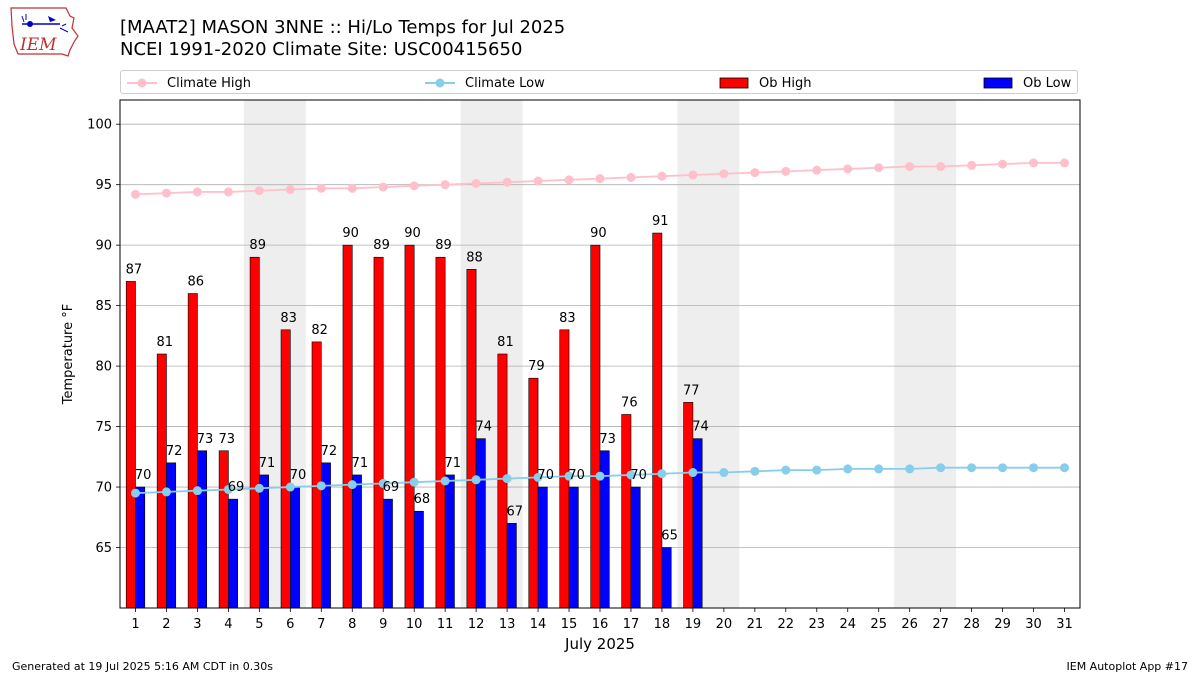 This screenshot has height=675, width=1200. Describe the element at coordinates (103, 488) in the screenshot. I see `y-tick-label: 70` at that location.